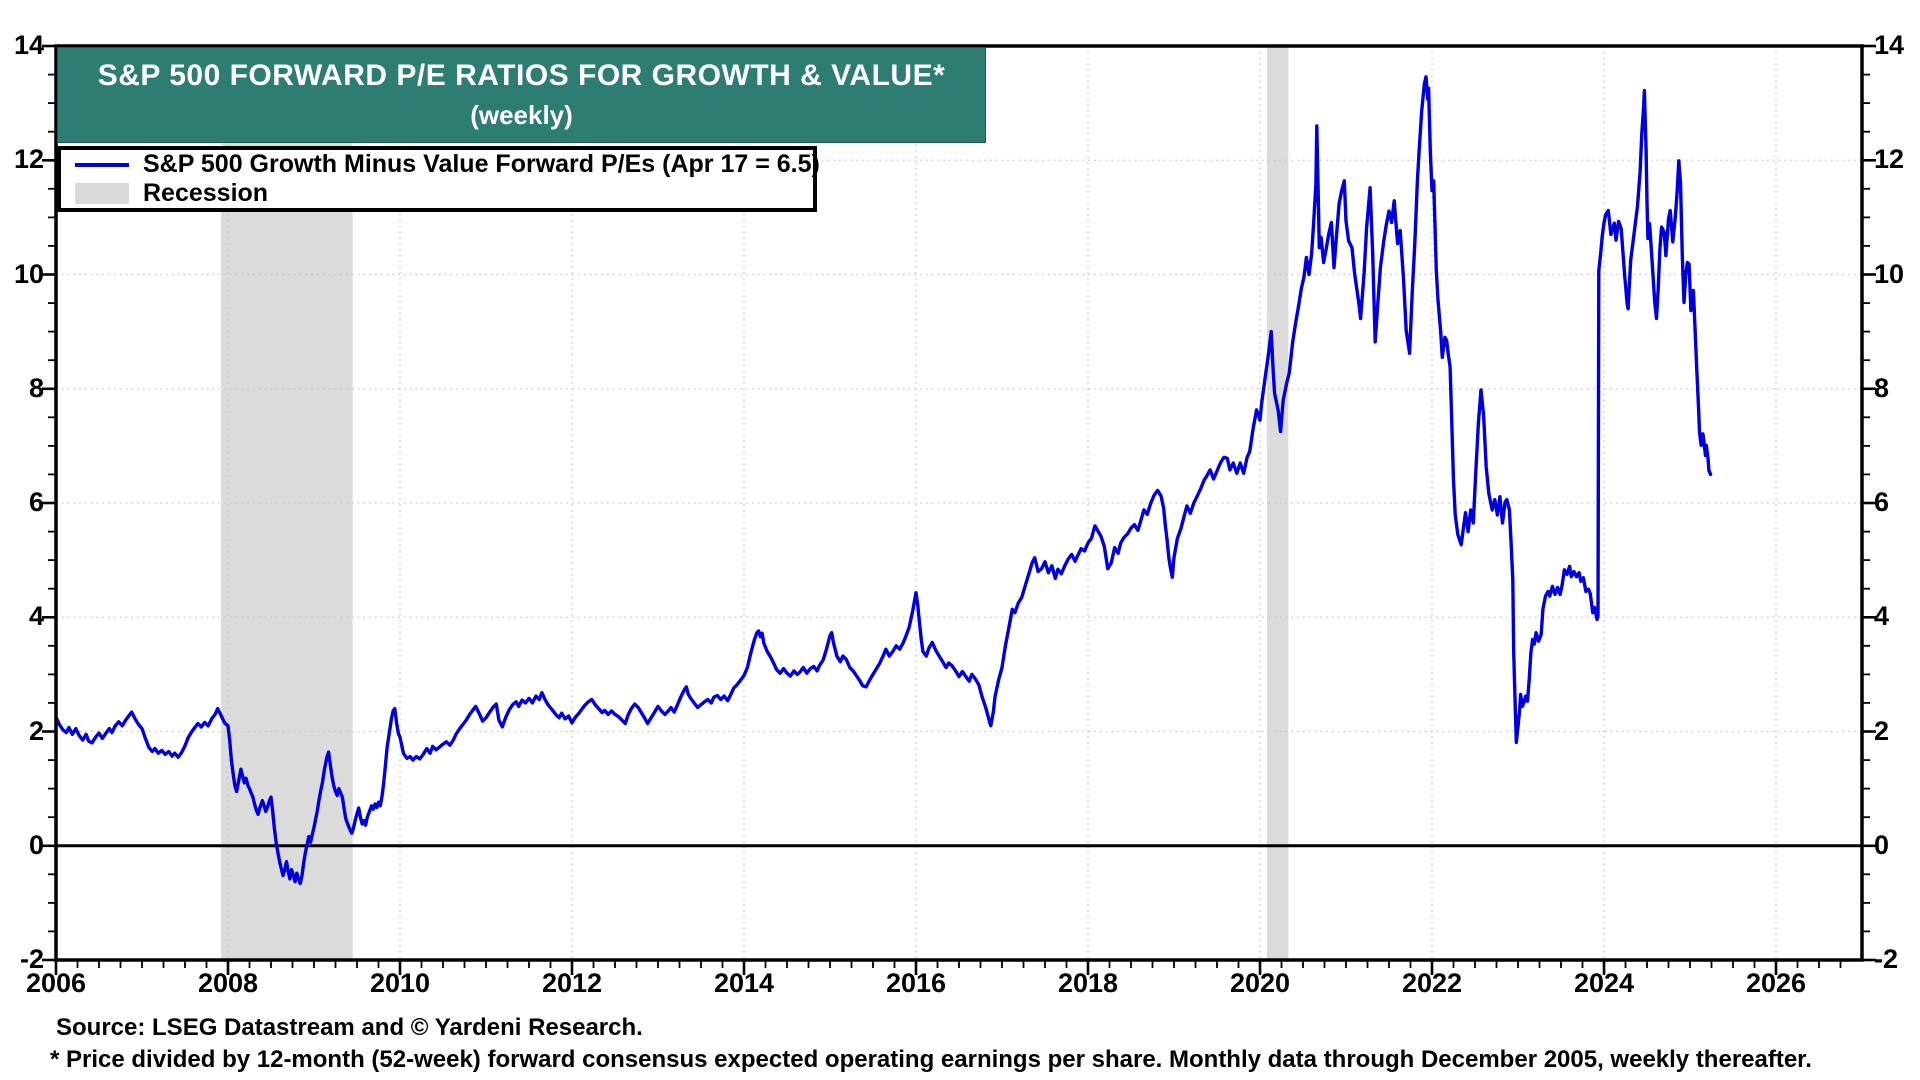  I want to click on x-tick-label: 2018, so click(1088, 983).